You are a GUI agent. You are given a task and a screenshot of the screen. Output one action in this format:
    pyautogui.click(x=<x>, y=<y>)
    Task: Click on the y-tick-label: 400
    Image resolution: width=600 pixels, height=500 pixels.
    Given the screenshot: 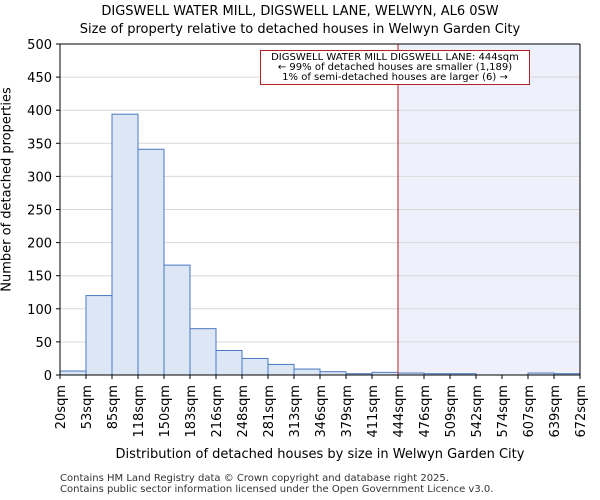 What is the action you would take?
    pyautogui.click(x=39, y=111)
    